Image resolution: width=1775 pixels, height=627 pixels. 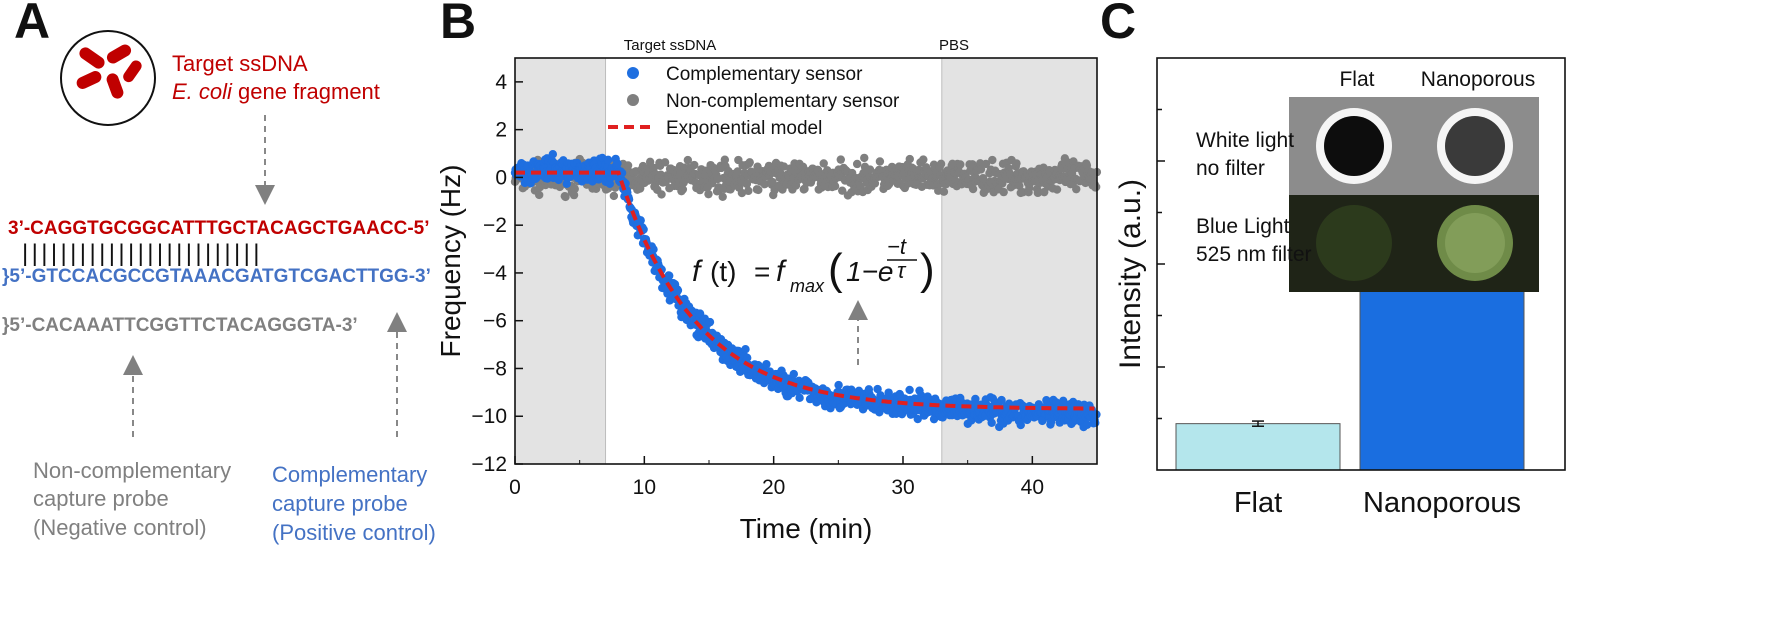 What do you see at coordinates (501, 177) in the screenshot?
I see `y-tick-label: 0` at bounding box center [501, 177].